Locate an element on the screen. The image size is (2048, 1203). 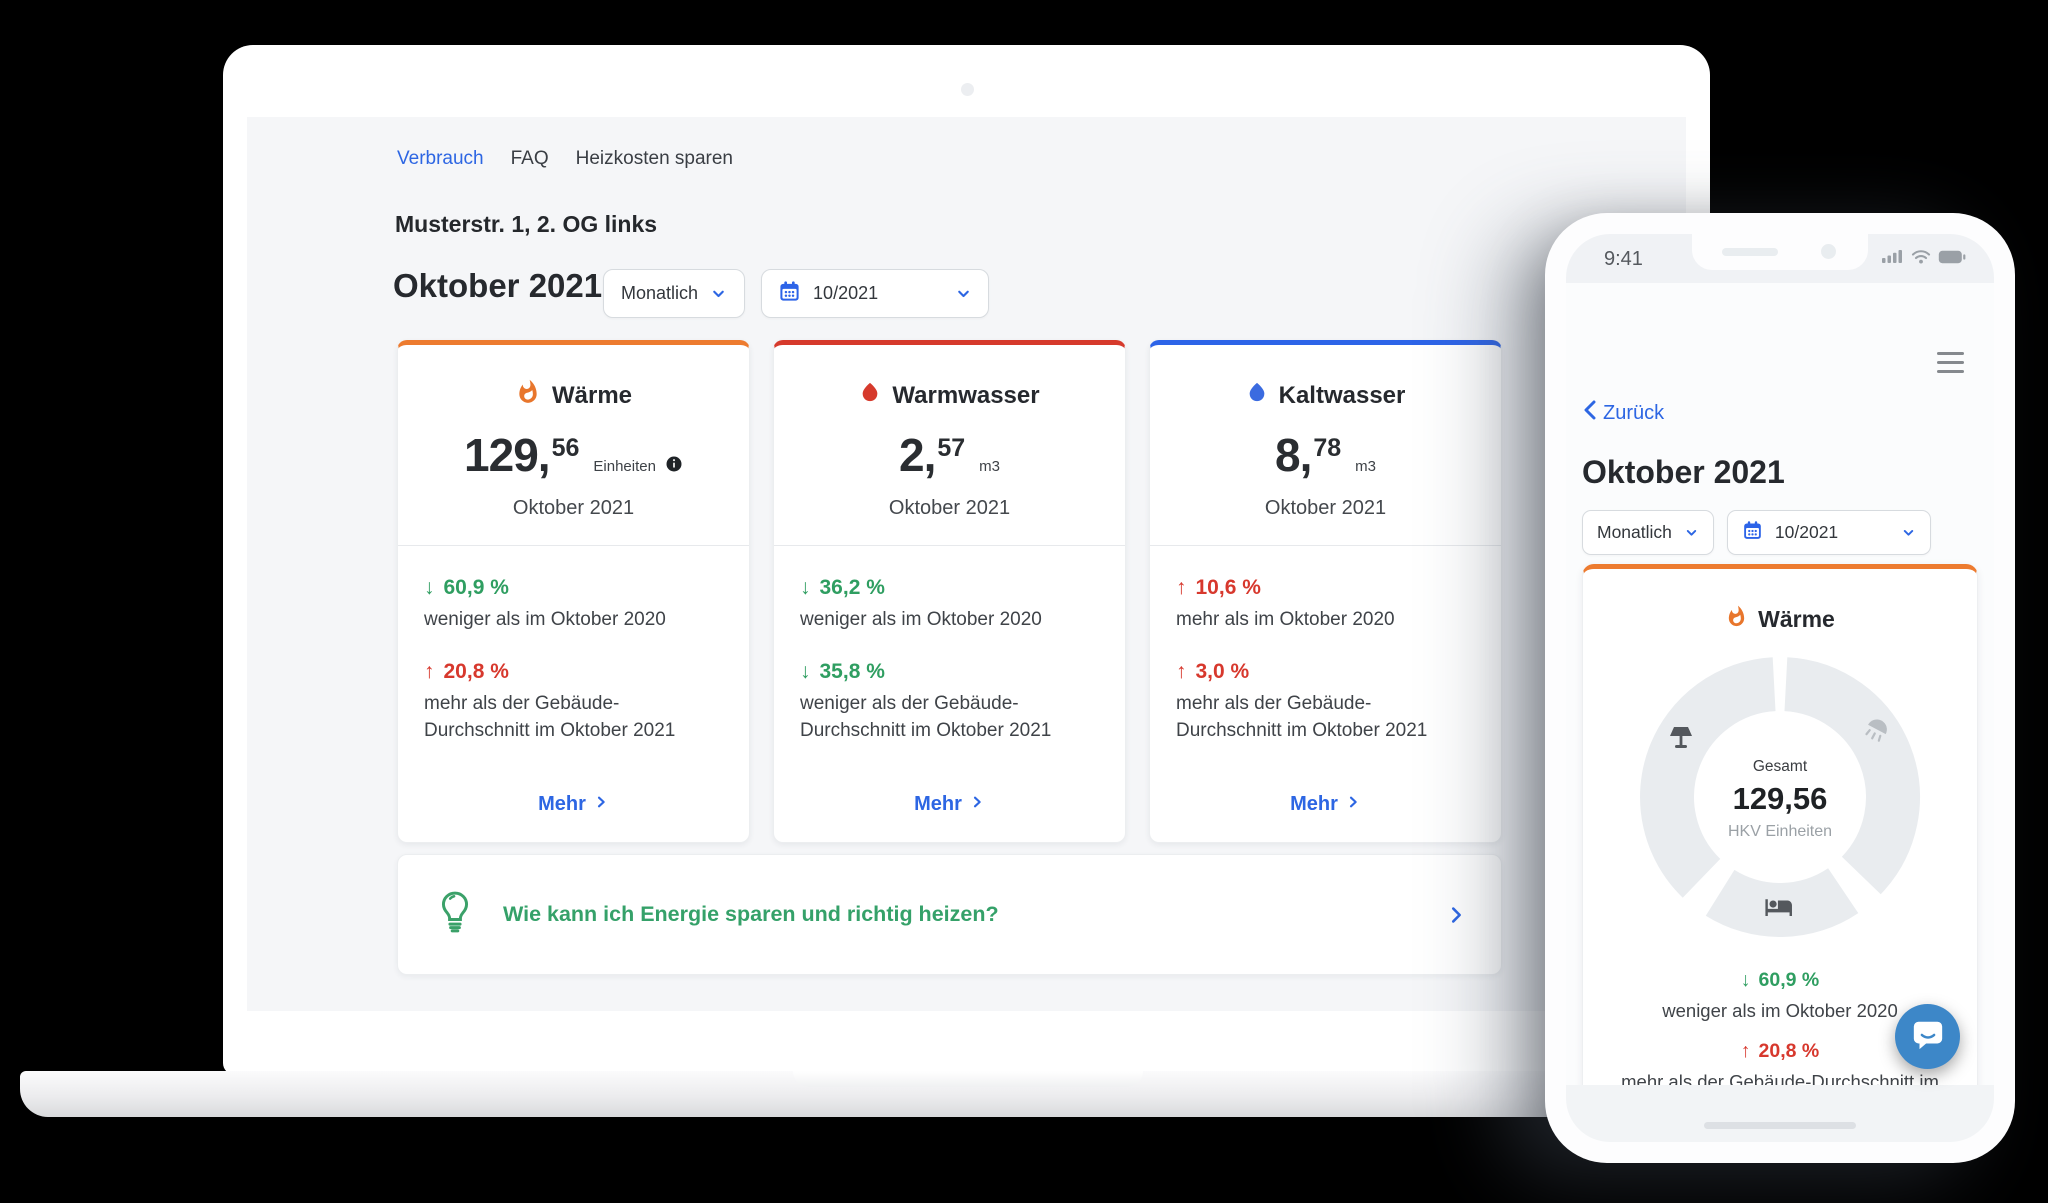
card-value: 129, 56 Einheiten is located at coordinates (573, 455).